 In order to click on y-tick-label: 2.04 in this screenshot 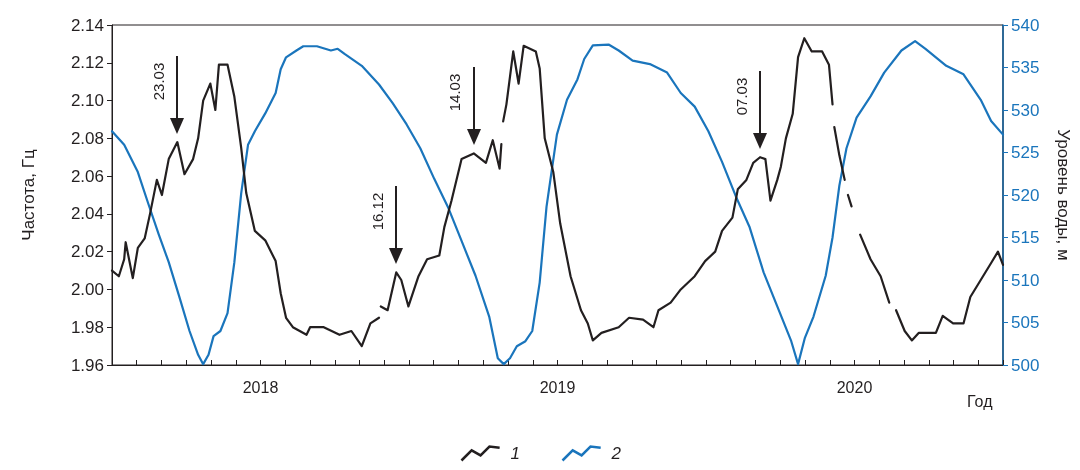, I will do `click(87, 214)`.